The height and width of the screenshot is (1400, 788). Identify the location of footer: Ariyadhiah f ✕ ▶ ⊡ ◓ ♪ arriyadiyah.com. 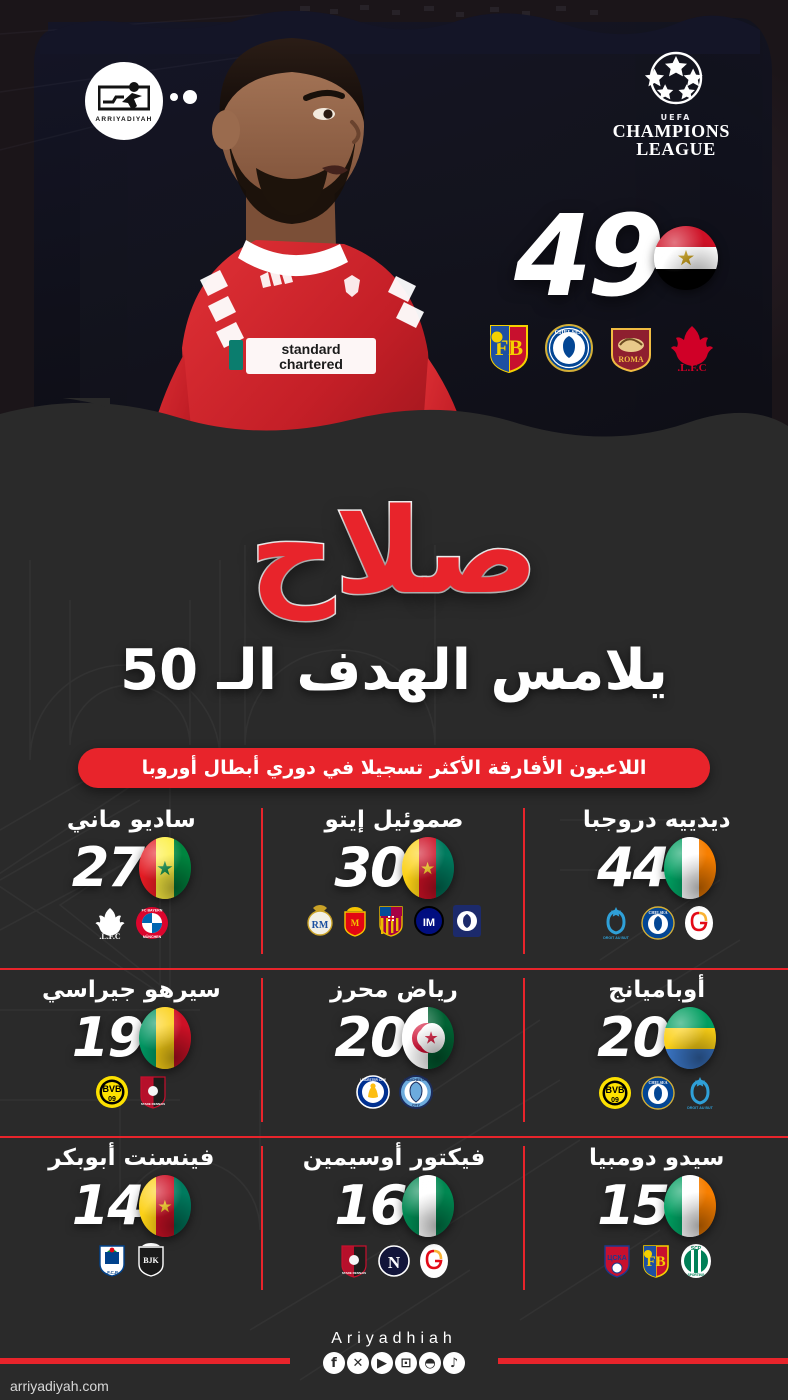
(394, 1354).